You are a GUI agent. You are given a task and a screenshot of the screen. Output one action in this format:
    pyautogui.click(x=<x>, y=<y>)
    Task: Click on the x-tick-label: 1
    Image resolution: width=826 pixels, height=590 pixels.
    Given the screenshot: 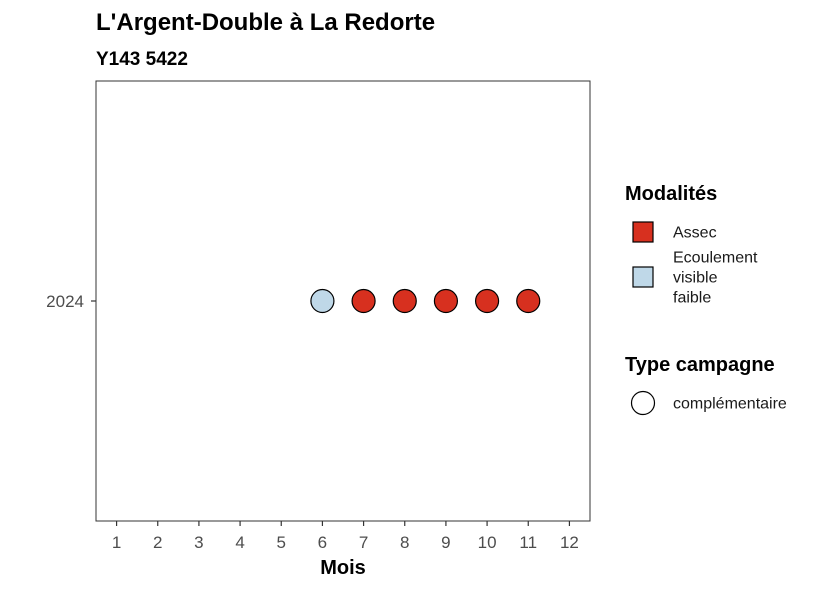 What is the action you would take?
    pyautogui.click(x=116, y=542)
    